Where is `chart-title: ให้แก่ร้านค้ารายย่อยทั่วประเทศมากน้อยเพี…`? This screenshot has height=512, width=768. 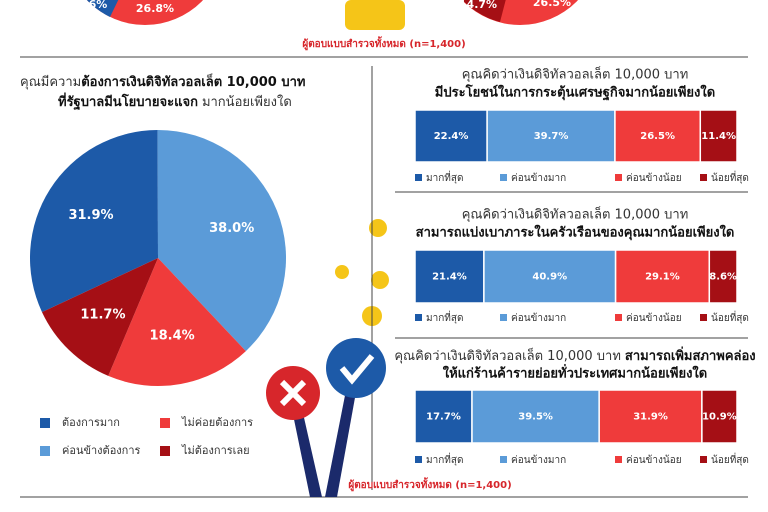 chart-title: ให้แก่ร้านค้ารายย่อยทั่วประเทศมากน้อยเพี… is located at coordinates (575, 373).